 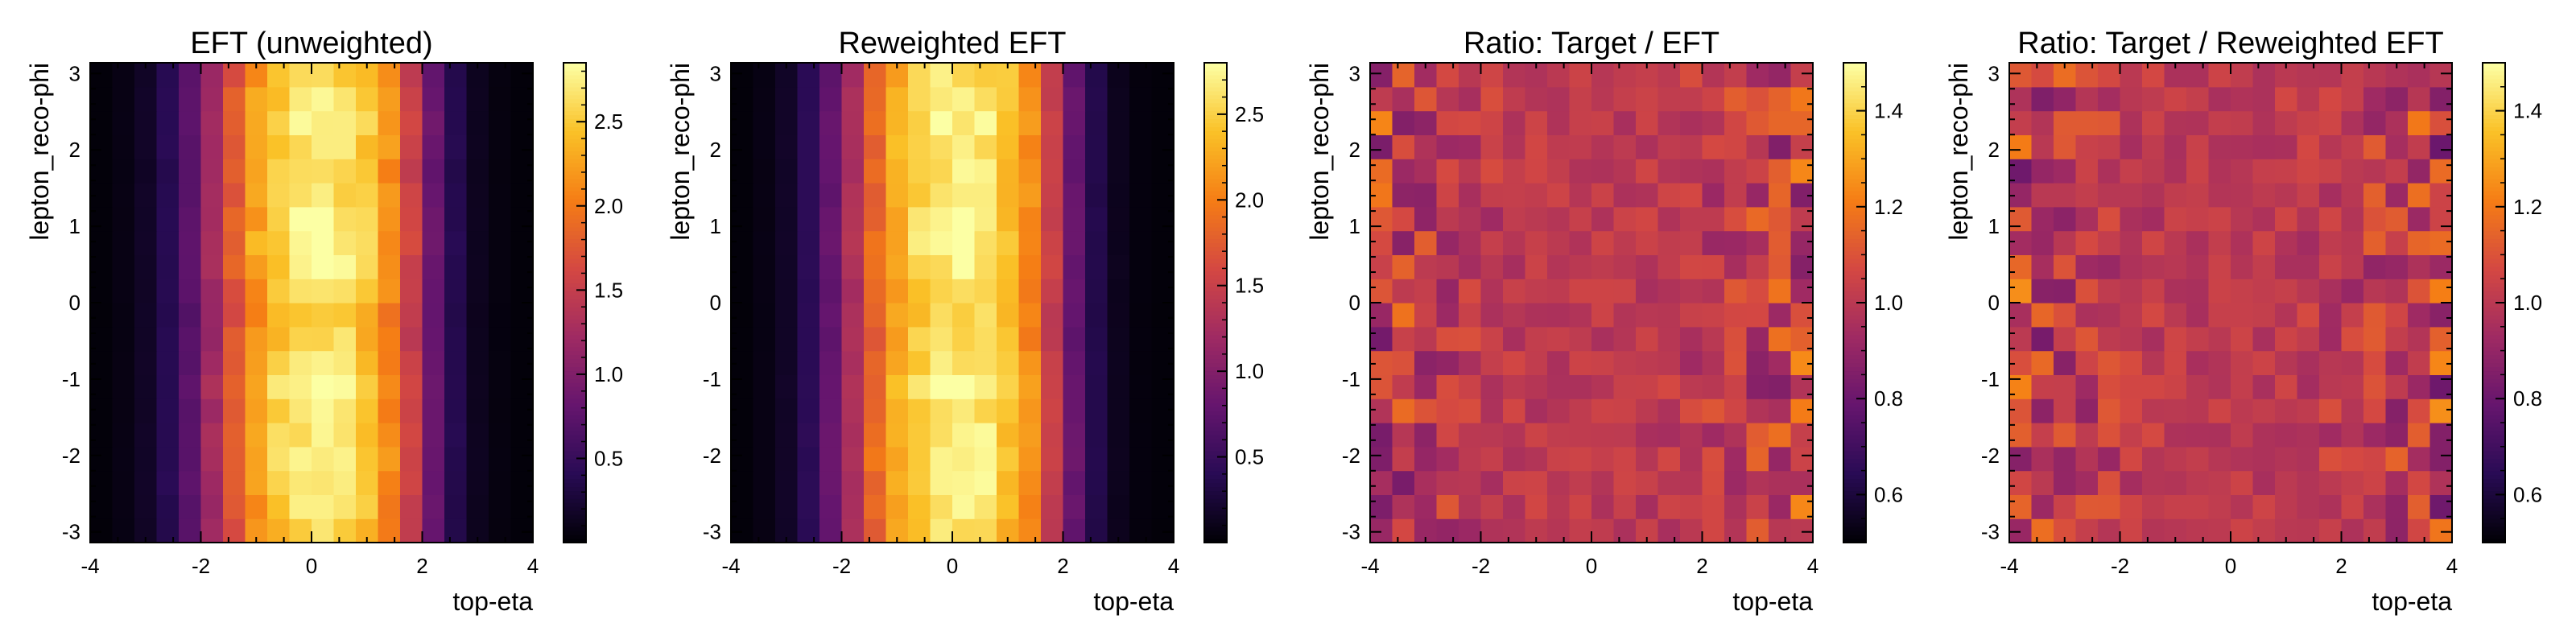 I want to click on colorbar-tick-label: 2.5, so click(x=608, y=121).